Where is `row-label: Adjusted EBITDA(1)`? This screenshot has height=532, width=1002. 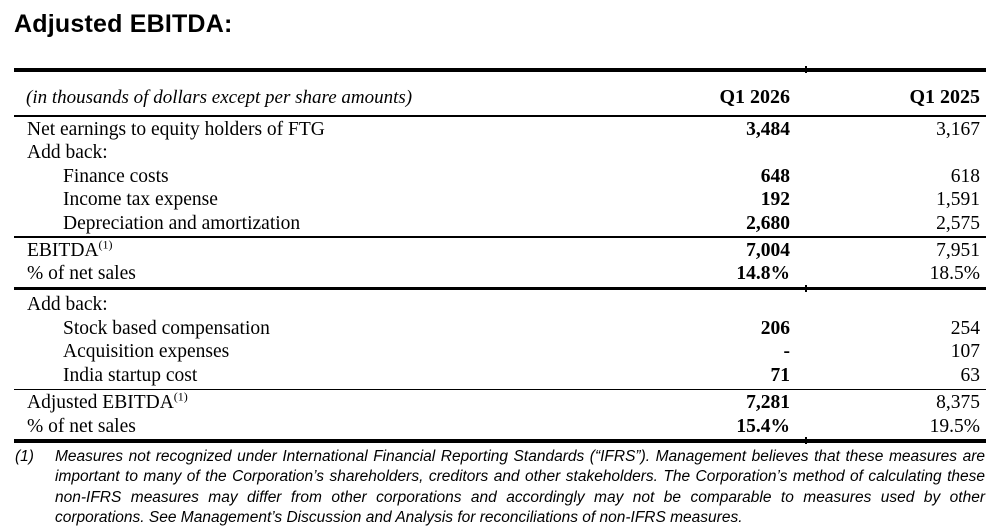
row-label: Adjusted EBITDA(1) is located at coordinates (107, 401).